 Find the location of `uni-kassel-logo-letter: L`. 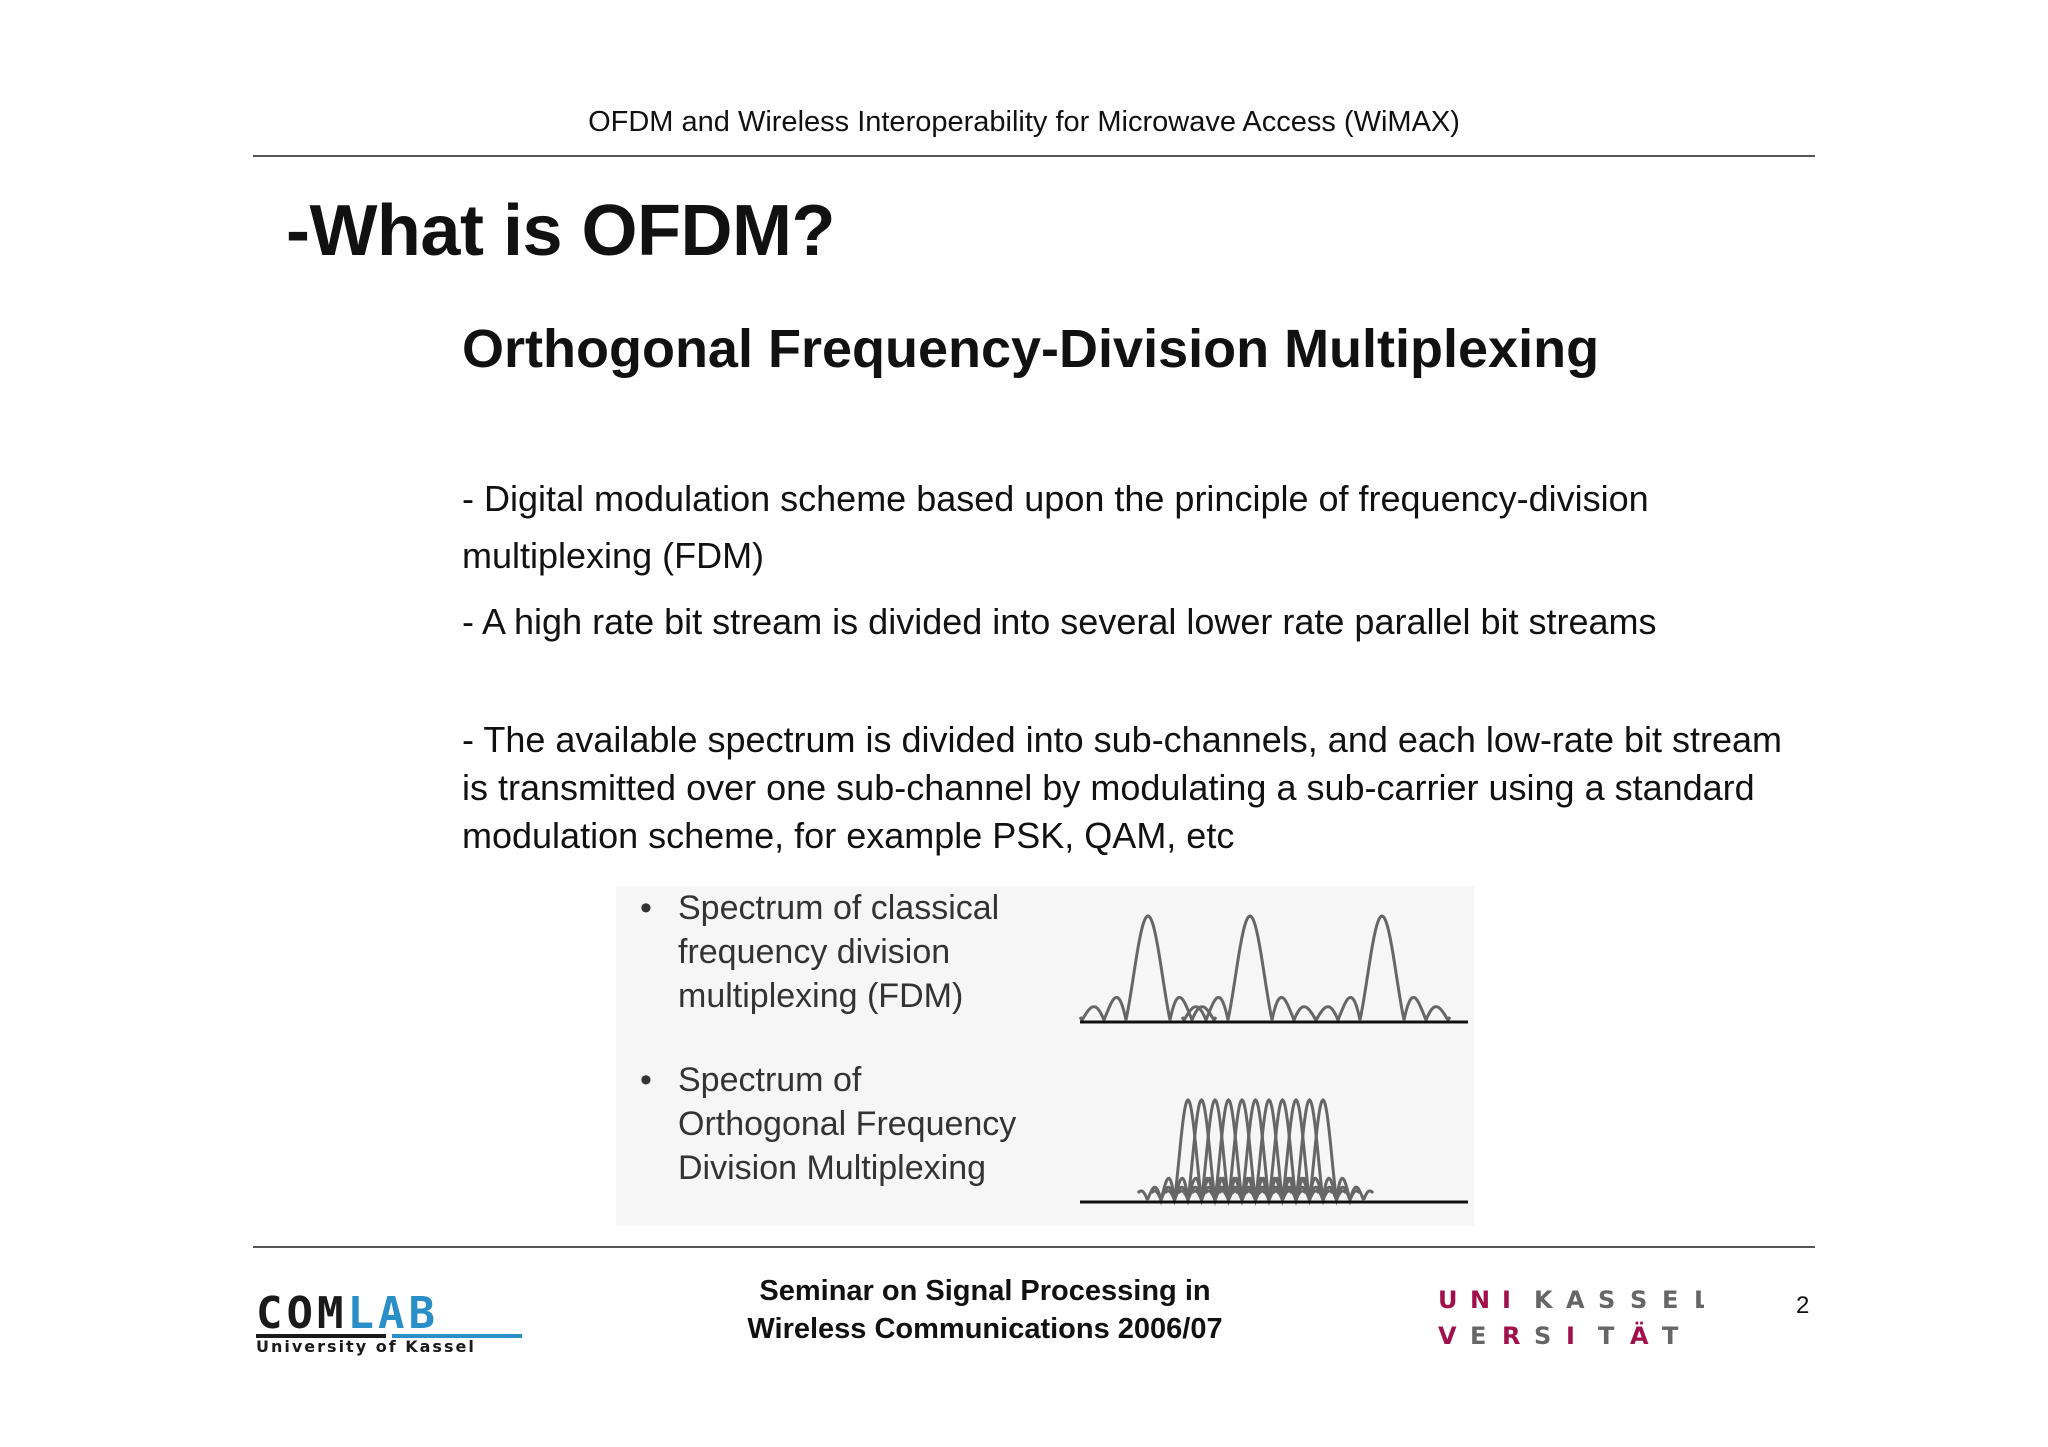

uni-kassel-logo-letter: L is located at coordinates (1699, 1300).